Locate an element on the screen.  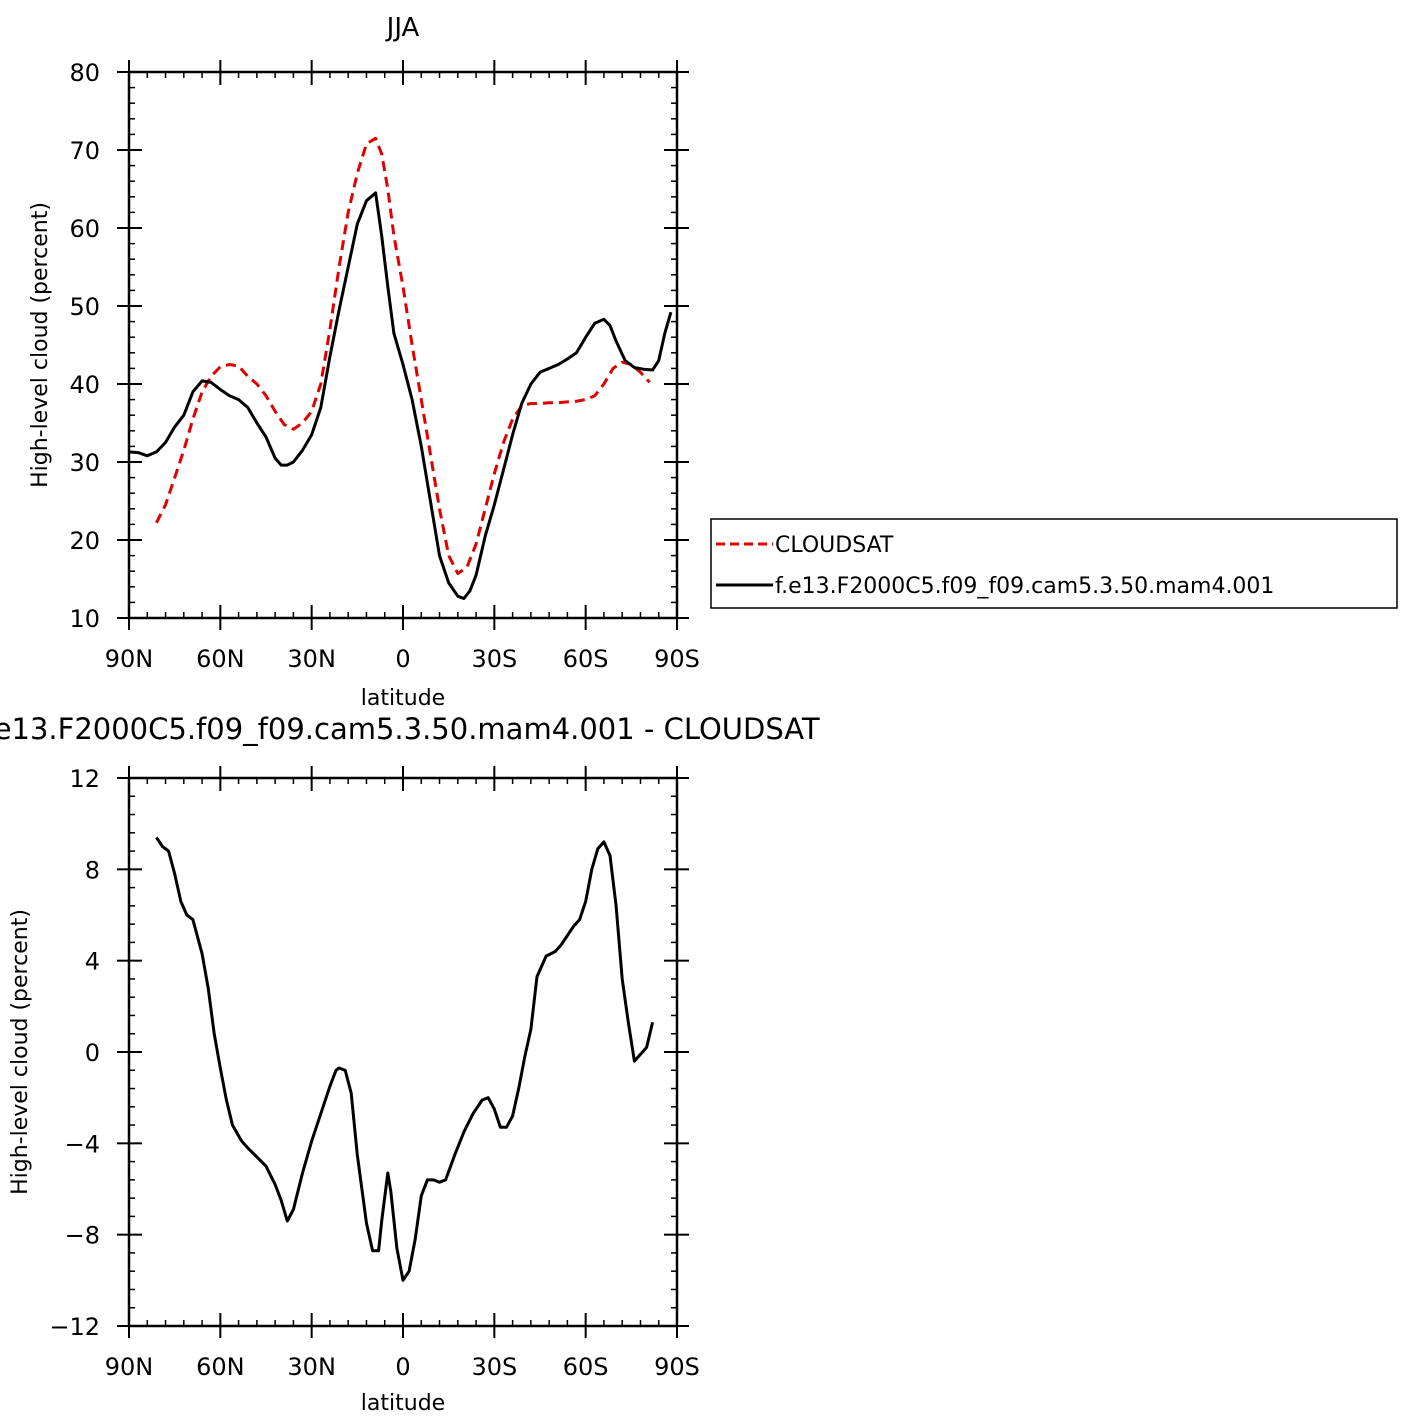
top-x-tick-label: 60S is located at coordinates (586, 659).